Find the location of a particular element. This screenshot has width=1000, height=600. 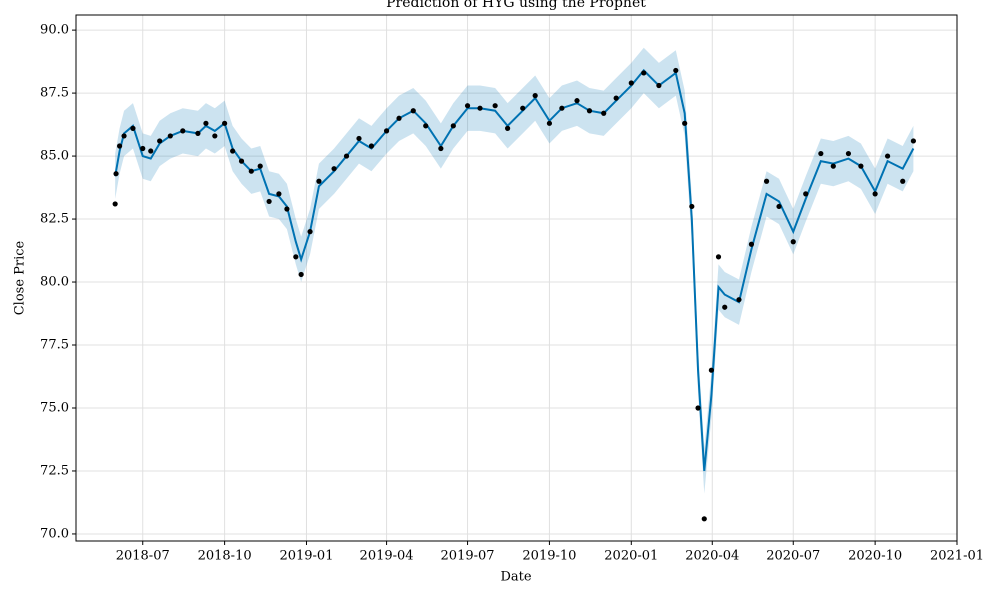

y-tick-label: 87.5 is located at coordinates (54, 93).